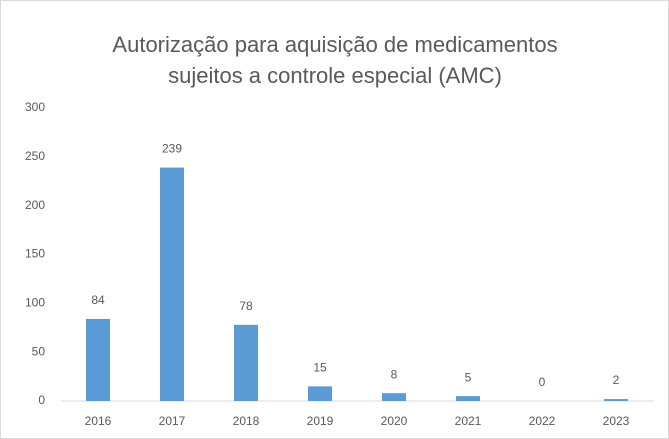 This screenshot has width=669, height=439. I want to click on x-tick-label: 2020, so click(394, 421).